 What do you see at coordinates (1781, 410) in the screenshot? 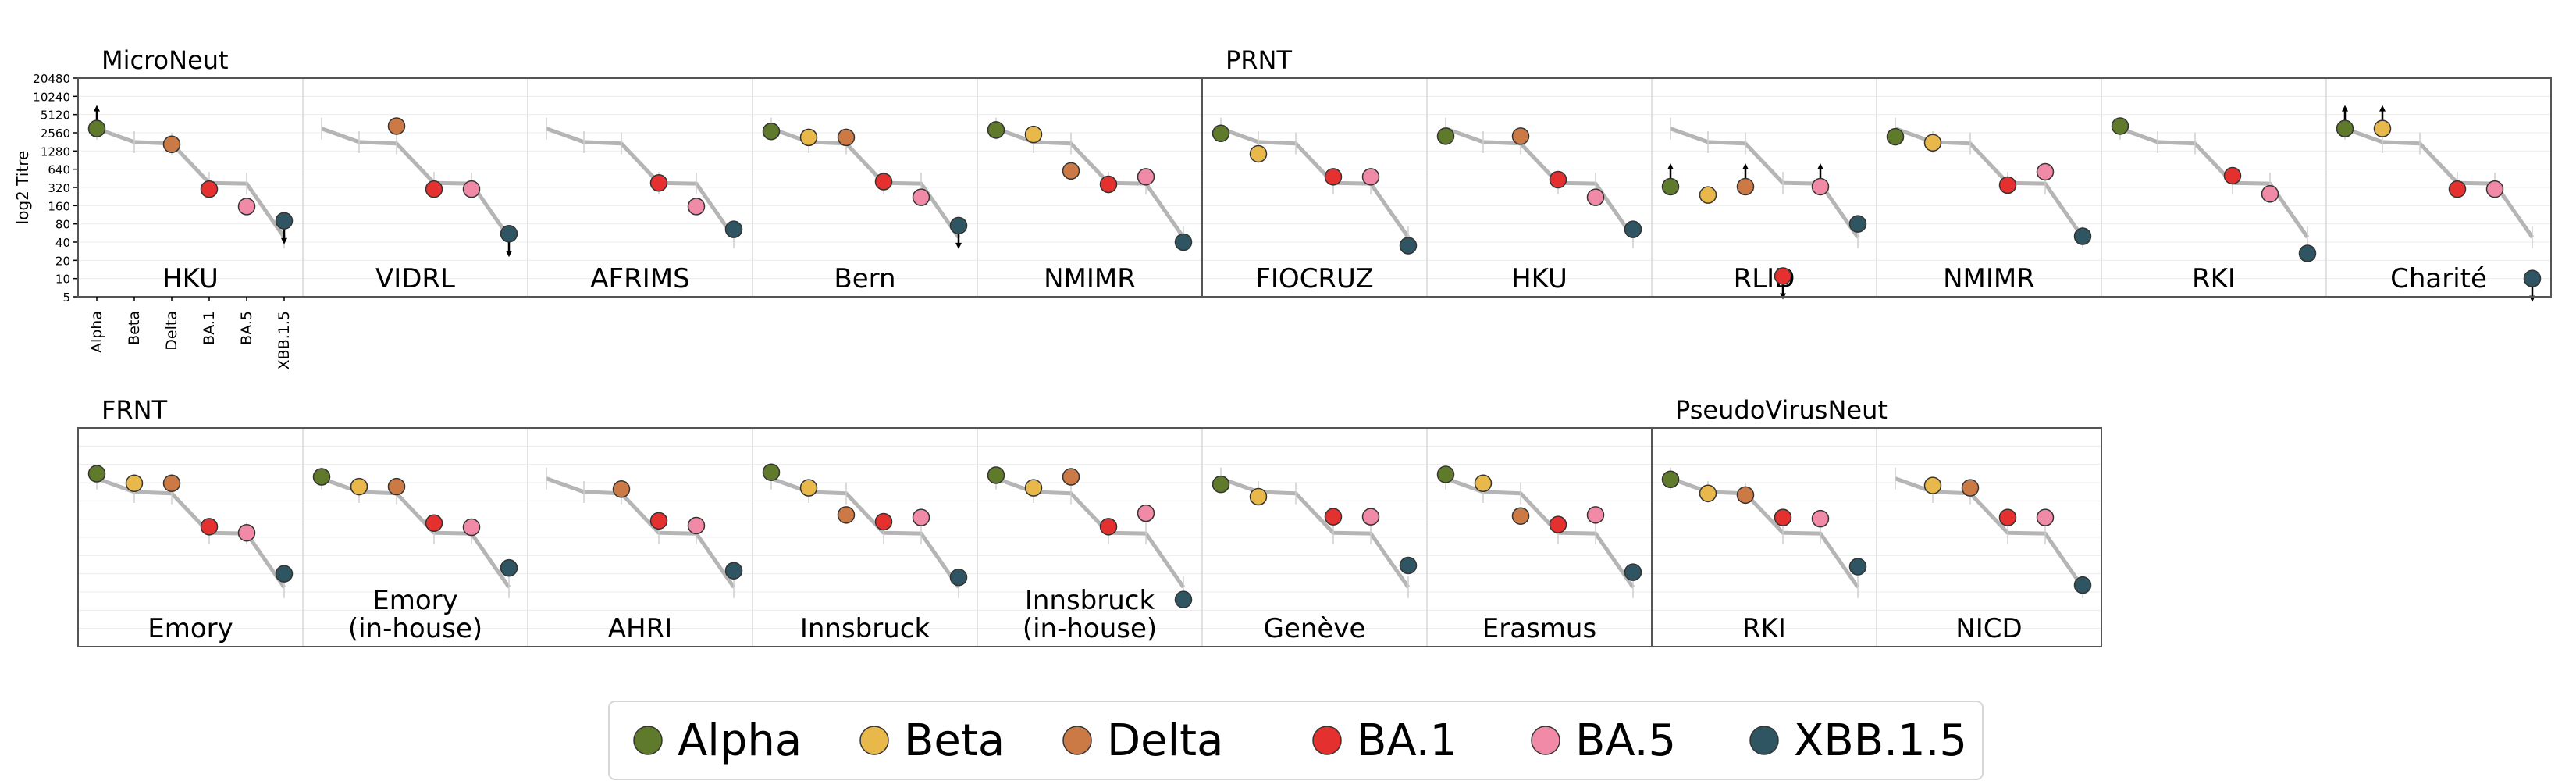
I see `group-title: PseudoVirusNeut` at bounding box center [1781, 410].